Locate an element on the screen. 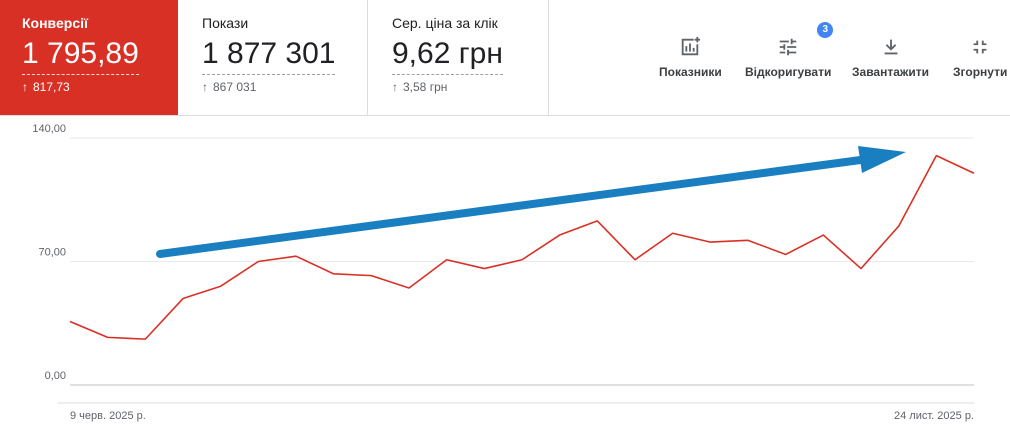  metric-delta-value: 867 031 is located at coordinates (235, 87).